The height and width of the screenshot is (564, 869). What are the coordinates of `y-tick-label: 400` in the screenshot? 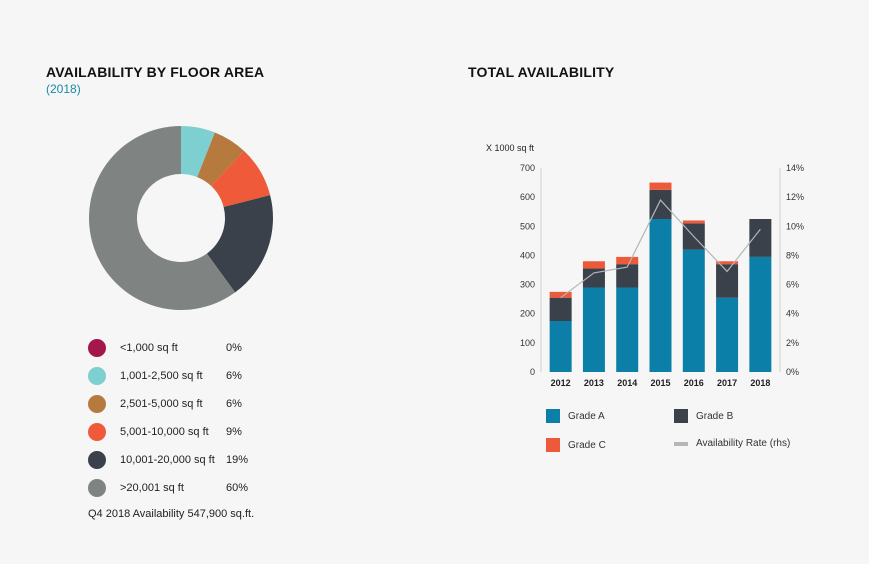 It's located at (527, 255).